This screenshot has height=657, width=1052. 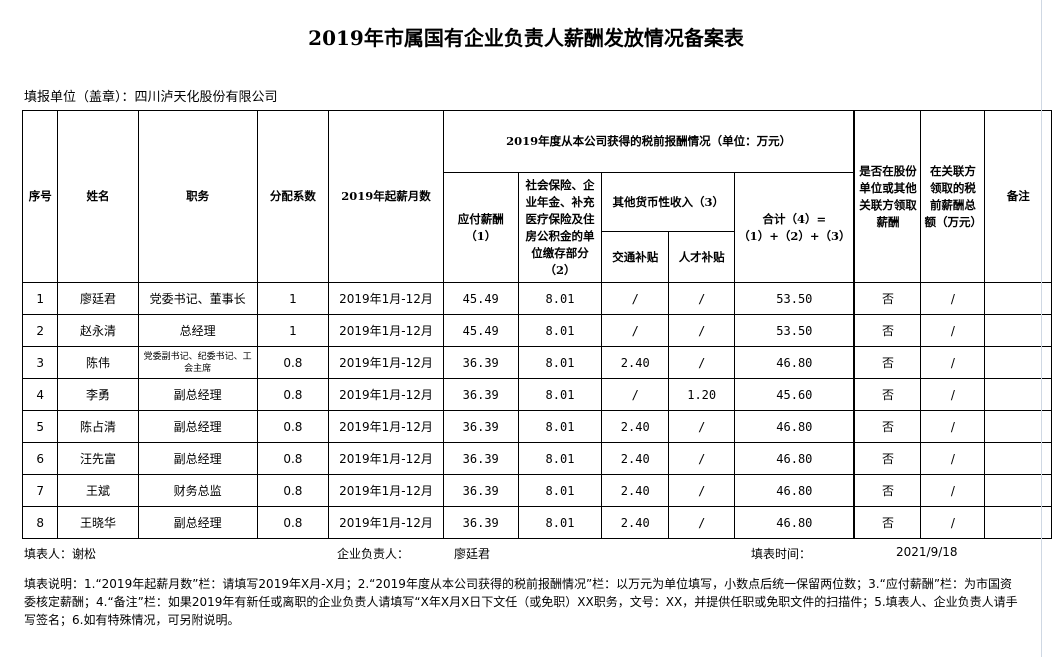 What do you see at coordinates (40, 298) in the screenshot?
I see `cell-seq: 1` at bounding box center [40, 298].